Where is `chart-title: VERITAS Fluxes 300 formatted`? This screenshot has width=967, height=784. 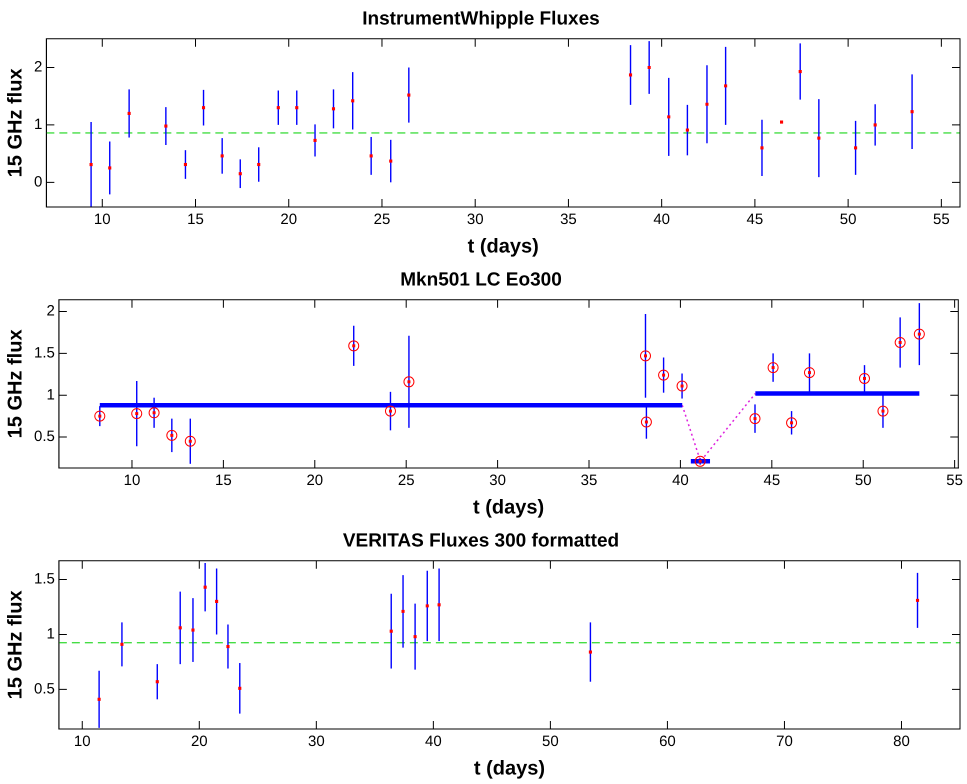 chart-title: VERITAS Fluxes 300 formatted is located at coordinates (481, 541).